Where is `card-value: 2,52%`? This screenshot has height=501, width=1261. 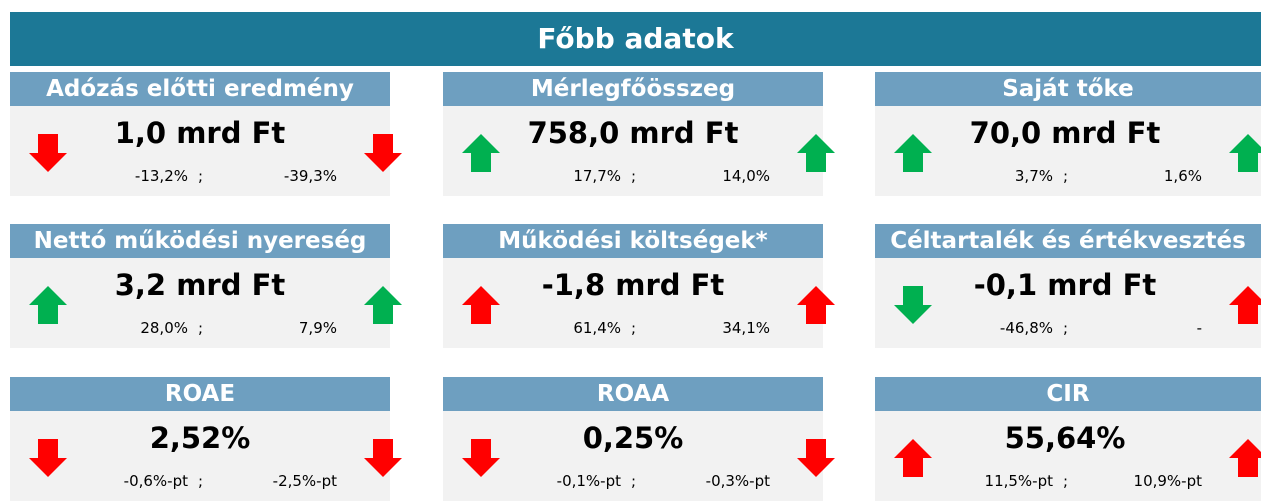 card-value: 2,52% is located at coordinates (200, 438).